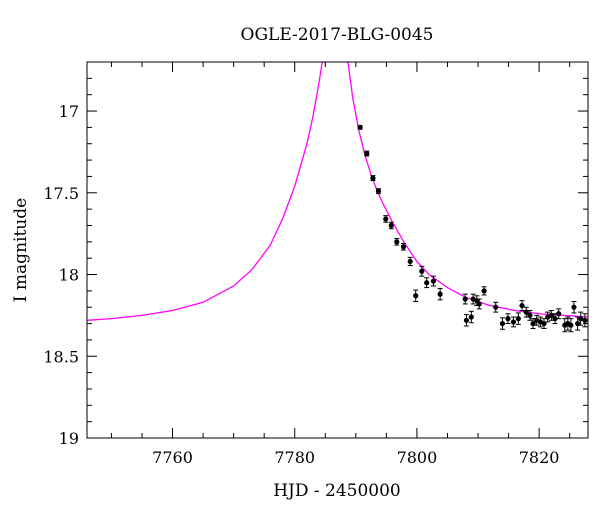 The height and width of the screenshot is (512, 600). I want to click on x-tick-label: 7760, so click(172, 457).